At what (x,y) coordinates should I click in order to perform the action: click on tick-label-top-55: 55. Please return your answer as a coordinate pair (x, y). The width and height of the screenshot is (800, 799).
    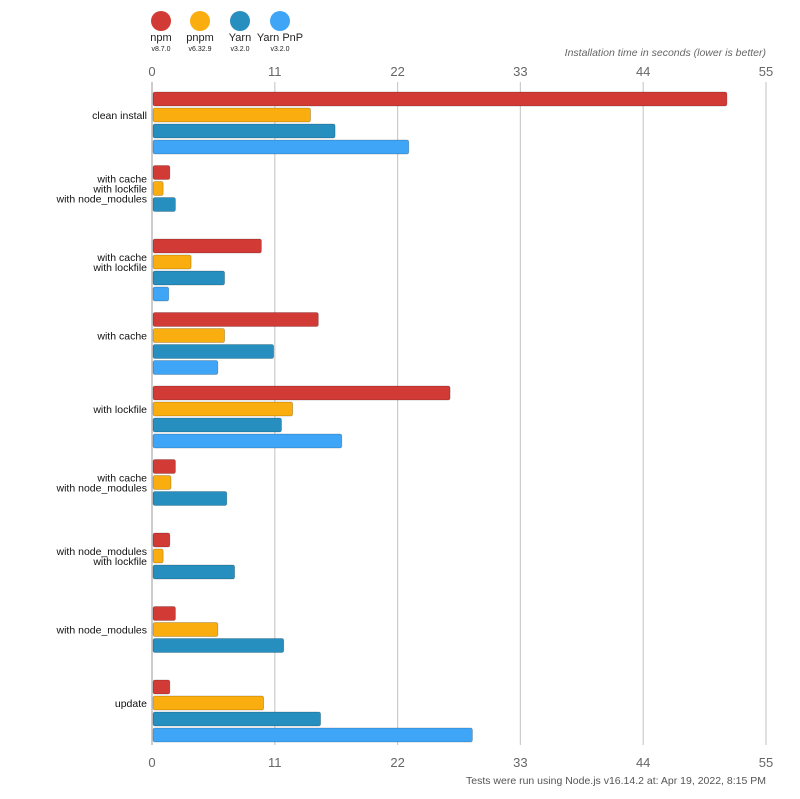
    Looking at the image, I should click on (766, 71).